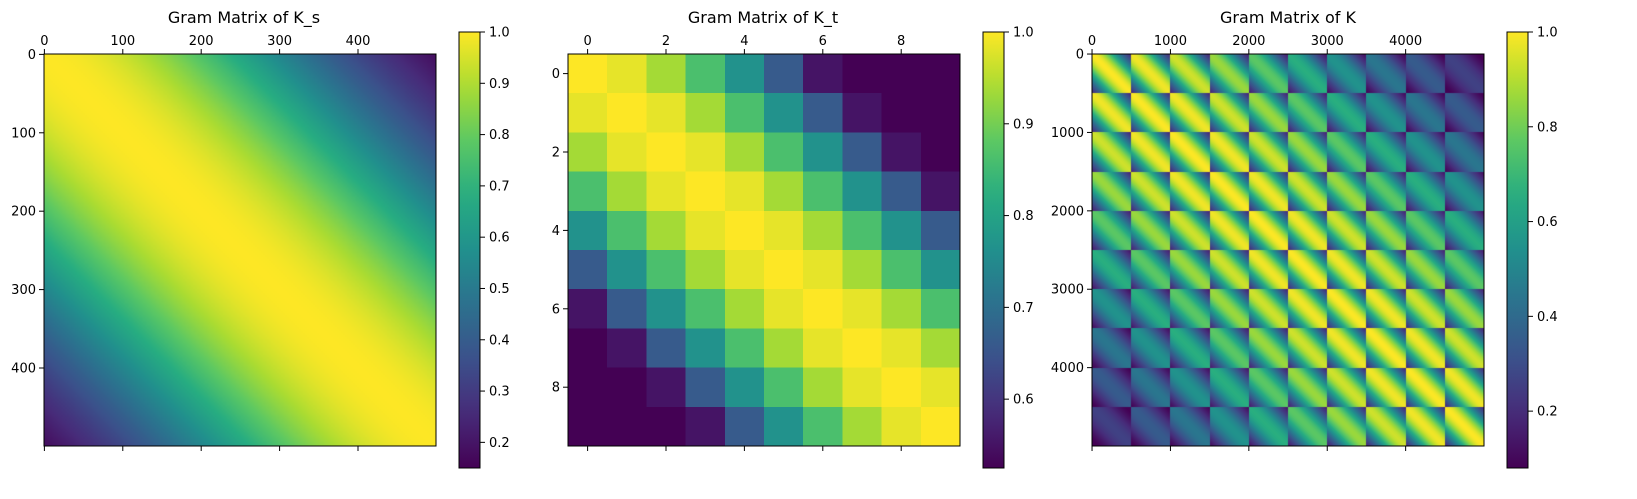  I want to click on y-tick-label: 2000, so click(1067, 211).